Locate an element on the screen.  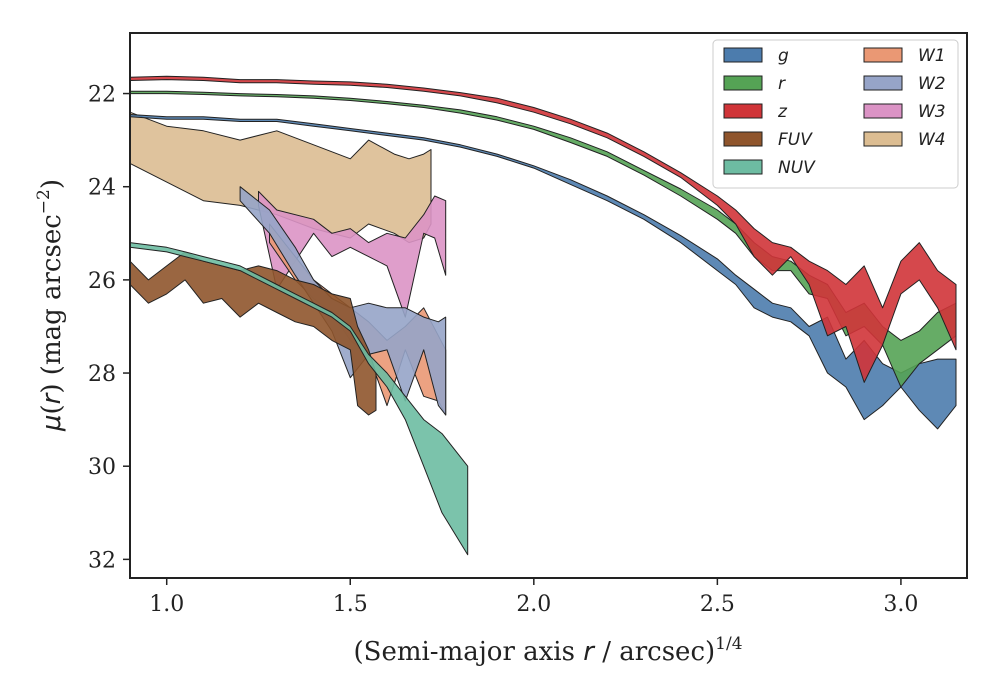
x-axis-title: (Semi-major axis r / arcsec)1/4 is located at coordinates (547, 650).